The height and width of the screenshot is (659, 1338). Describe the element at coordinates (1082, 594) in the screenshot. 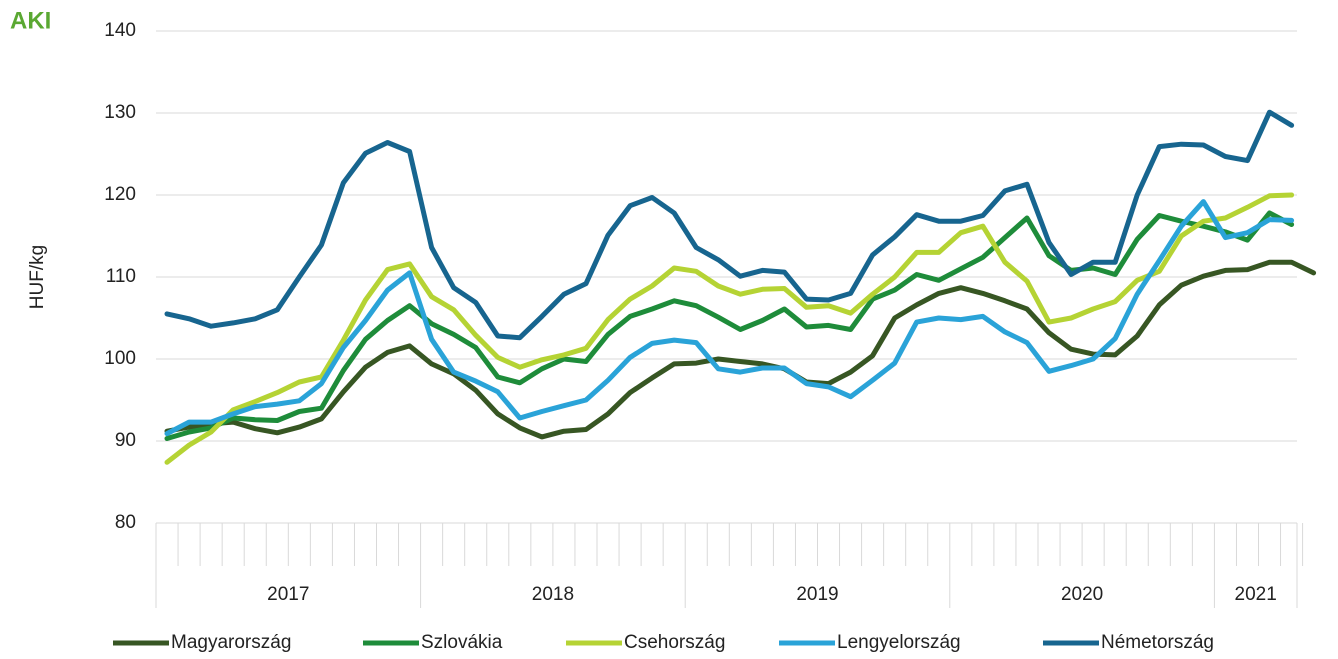

I see `x-group-label: 2020` at that location.